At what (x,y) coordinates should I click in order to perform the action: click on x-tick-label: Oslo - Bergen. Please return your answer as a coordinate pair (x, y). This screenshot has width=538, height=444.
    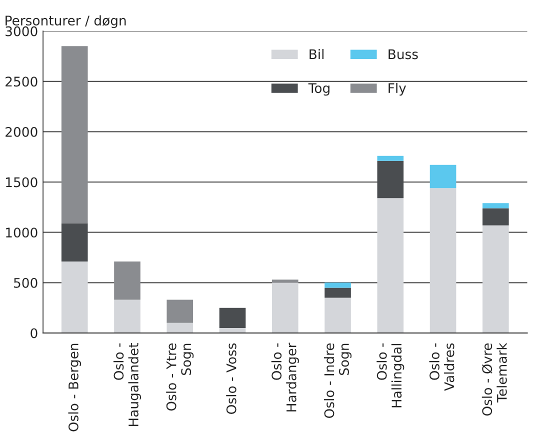
    Looking at the image, I should click on (75, 388).